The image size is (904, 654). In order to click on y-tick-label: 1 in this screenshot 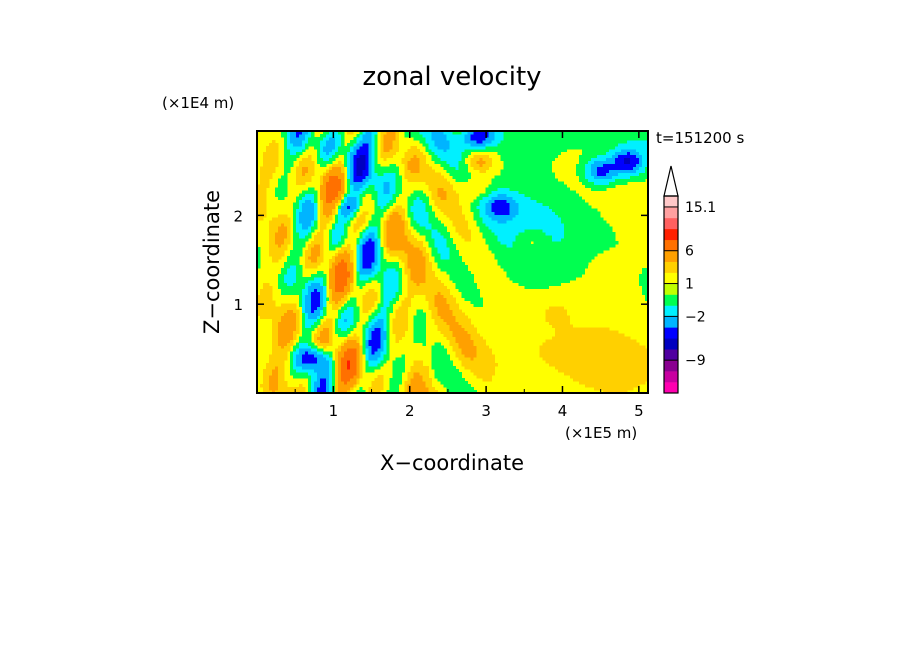, I will do `click(238, 305)`.